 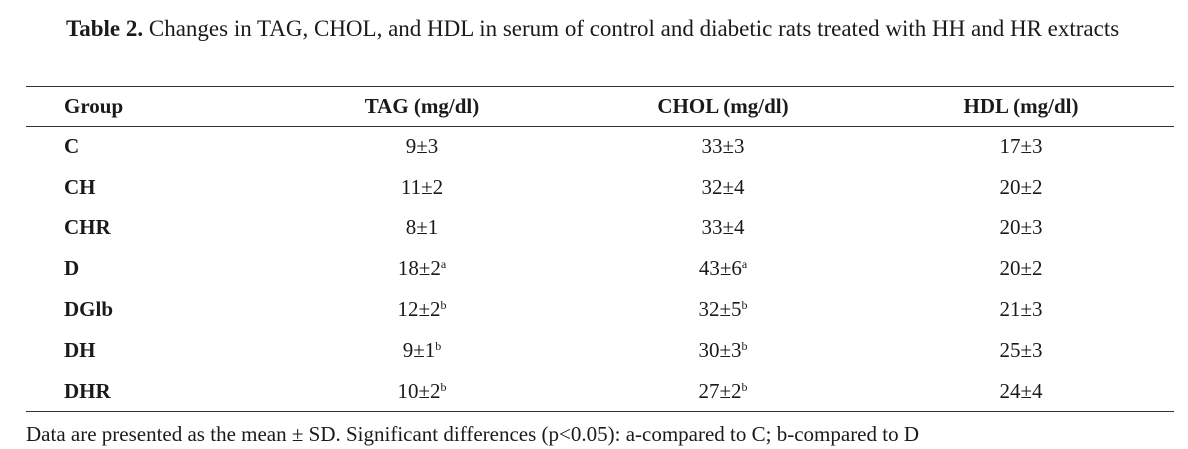 What do you see at coordinates (723, 268) in the screenshot?
I see `cell-chol: 43±6a` at bounding box center [723, 268].